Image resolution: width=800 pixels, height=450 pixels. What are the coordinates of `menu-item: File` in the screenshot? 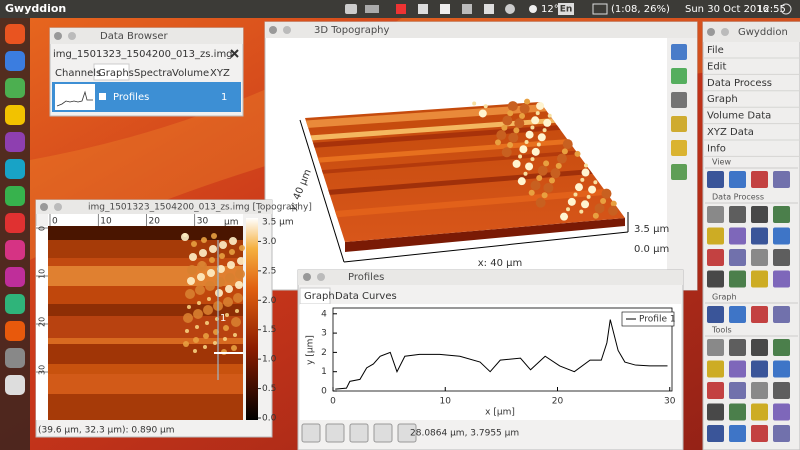 It's located at (715, 50).